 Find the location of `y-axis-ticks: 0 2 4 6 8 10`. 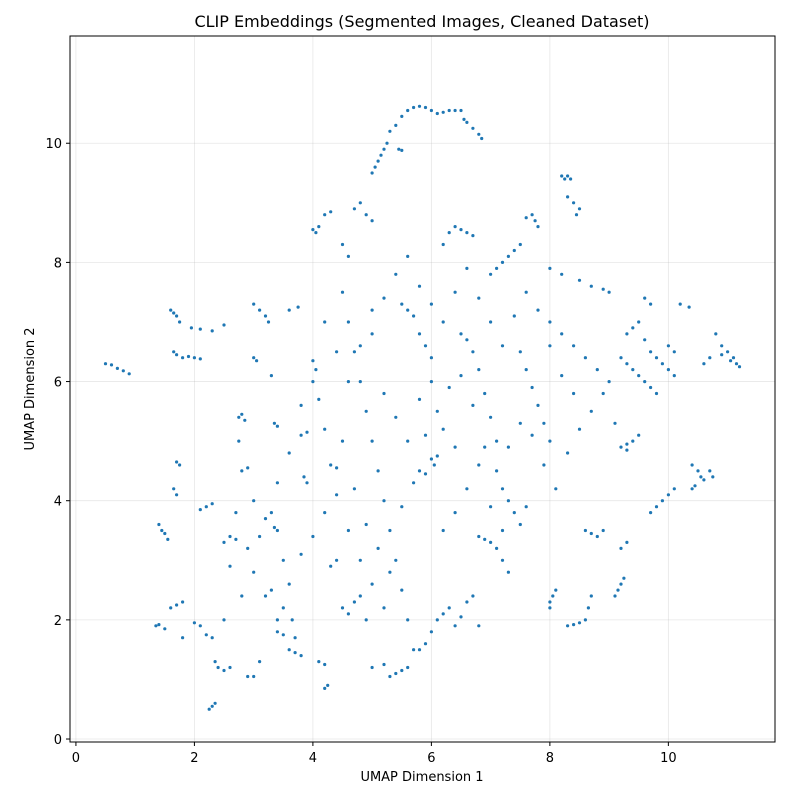

y-axis-ticks: 0 2 4 6 8 10 is located at coordinates (57, 442).